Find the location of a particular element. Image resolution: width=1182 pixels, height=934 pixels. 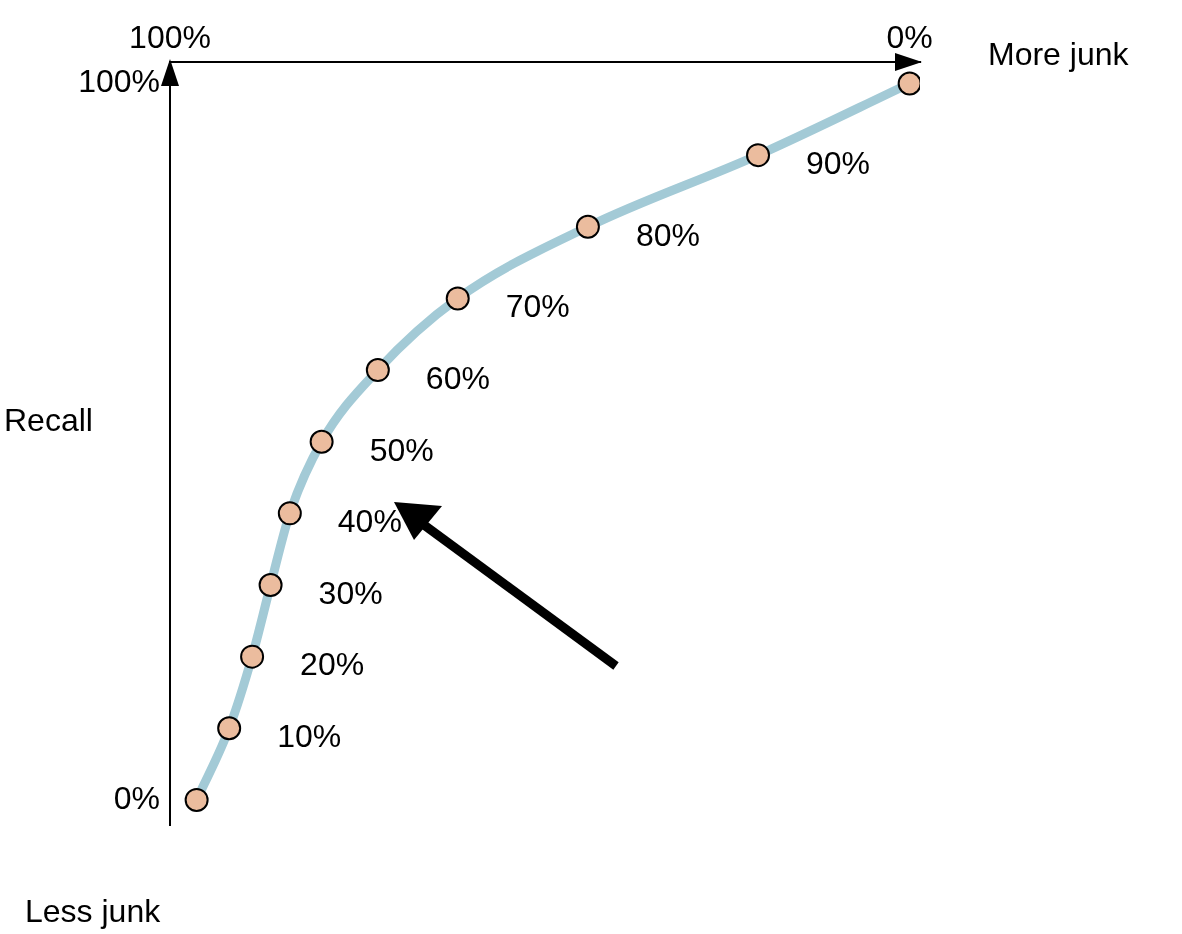

data-label: 40% is located at coordinates (369, 521).